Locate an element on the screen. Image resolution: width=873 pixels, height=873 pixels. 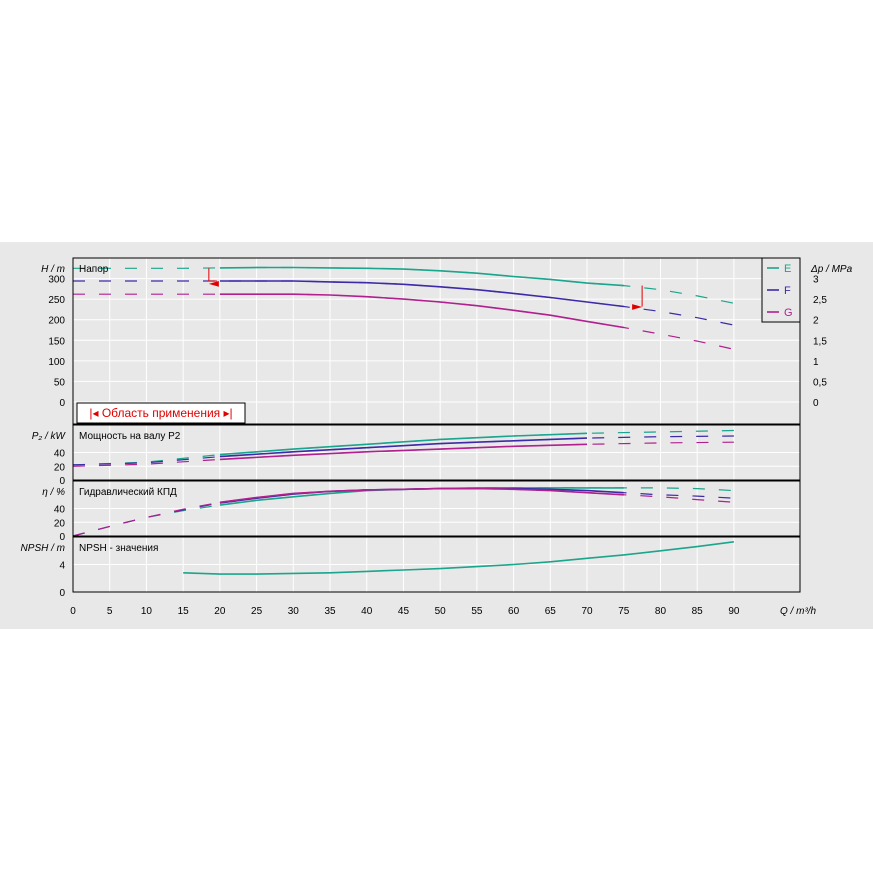
x-axis-label: Q / m³/h is located at coordinates (798, 611).